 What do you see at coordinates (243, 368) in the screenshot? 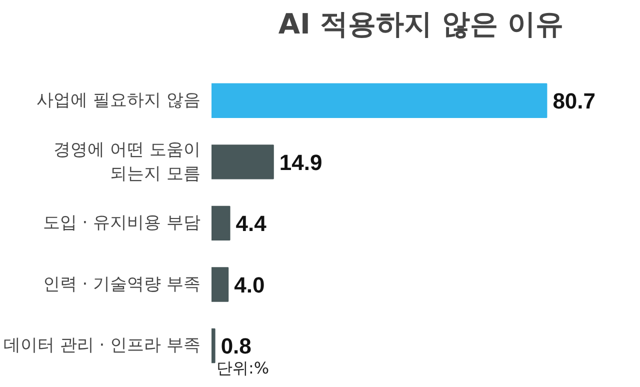
I see `annotation: 단위:%` at bounding box center [243, 368].